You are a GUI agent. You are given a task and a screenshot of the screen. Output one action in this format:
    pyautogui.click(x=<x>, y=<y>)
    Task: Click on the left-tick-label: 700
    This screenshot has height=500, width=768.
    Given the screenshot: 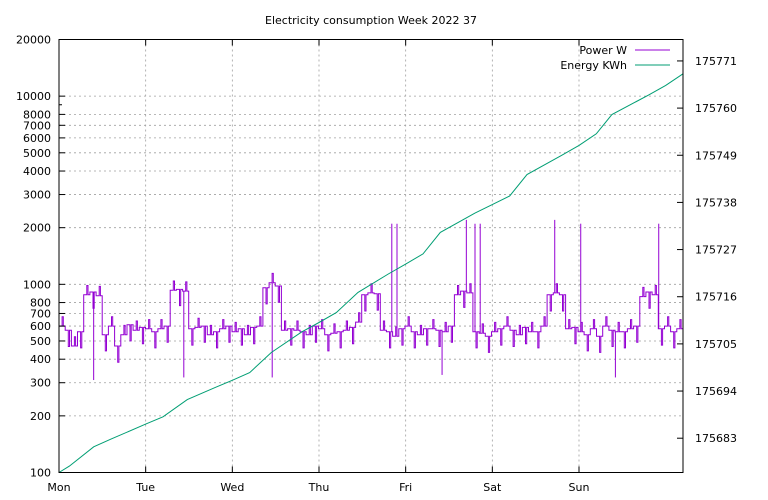 What is the action you would take?
    pyautogui.click(x=40, y=313)
    